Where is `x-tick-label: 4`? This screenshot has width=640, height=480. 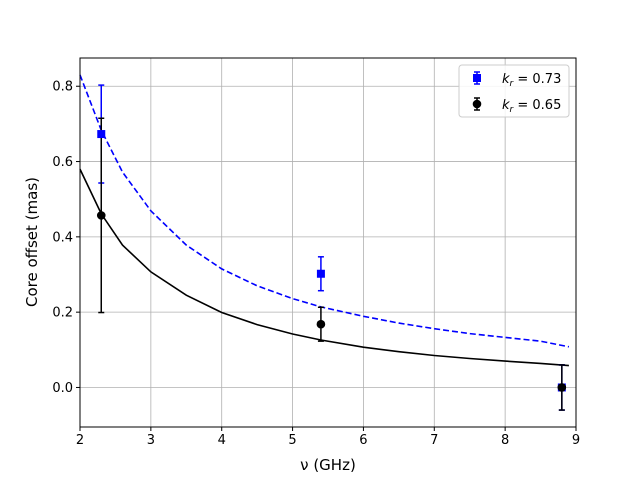 x-tick-label: 4 is located at coordinates (222, 440).